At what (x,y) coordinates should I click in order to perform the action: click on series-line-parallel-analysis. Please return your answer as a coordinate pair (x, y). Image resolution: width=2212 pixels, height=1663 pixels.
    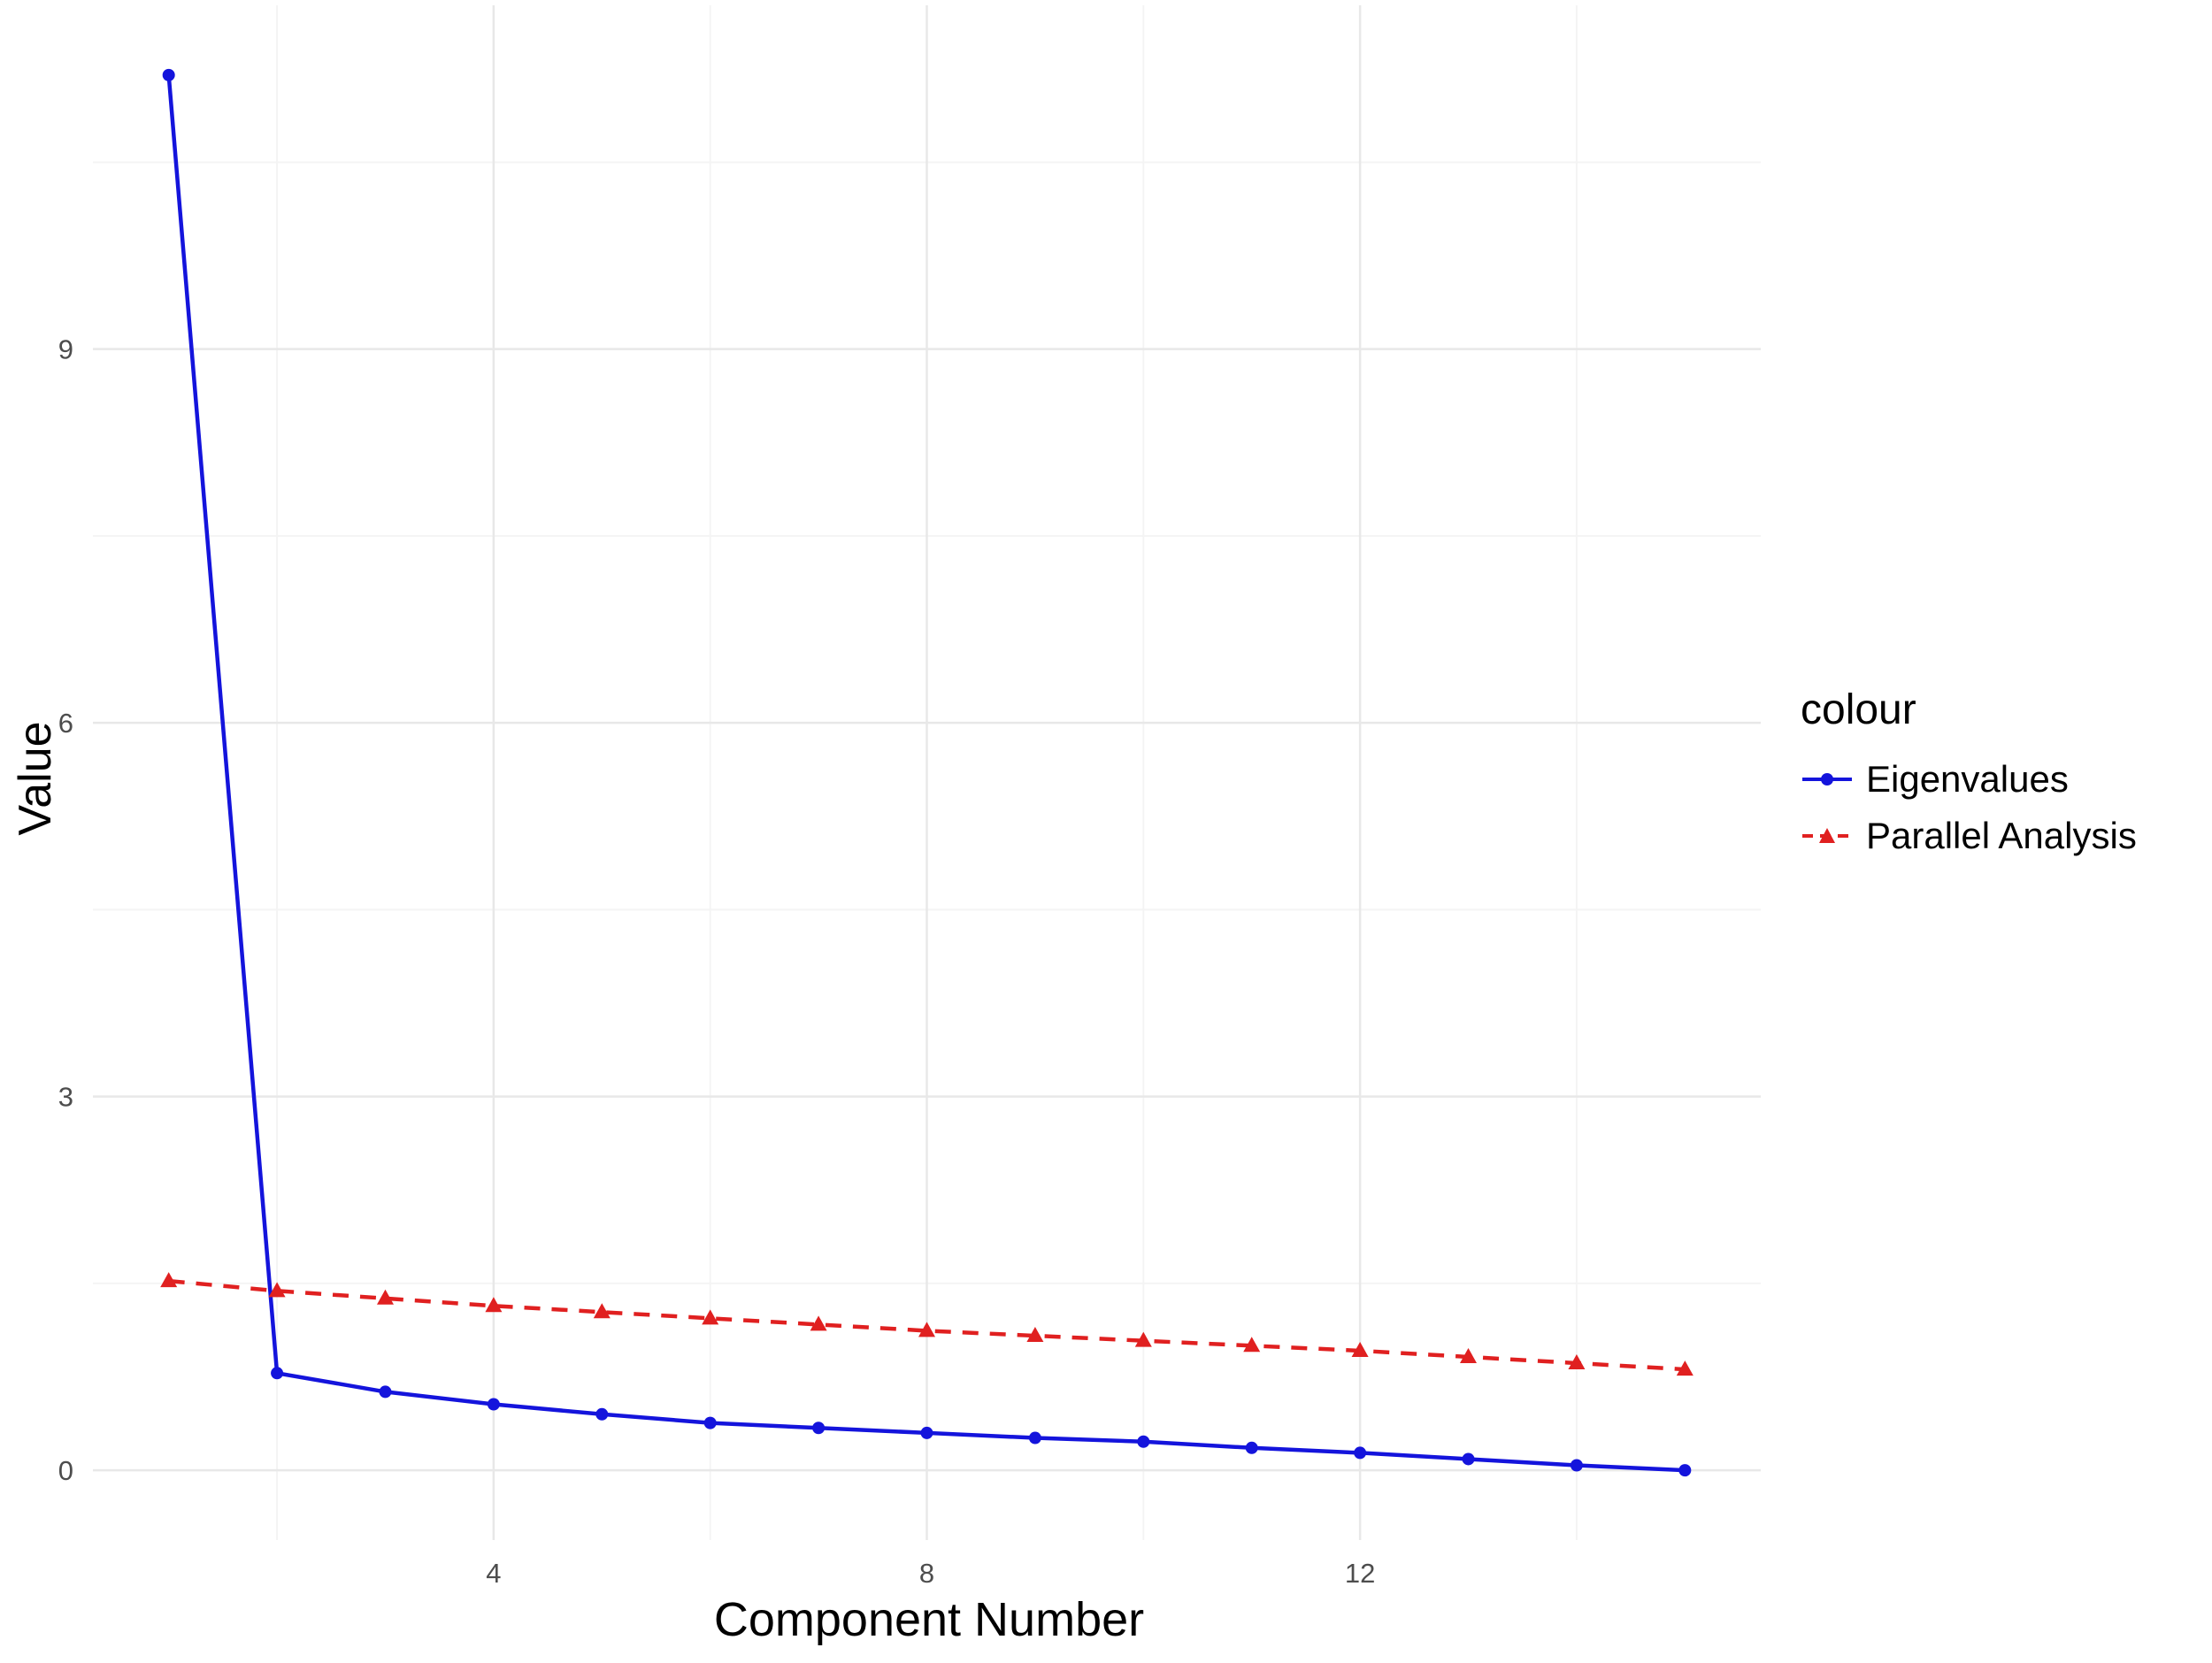
    Looking at the image, I should click on (927, 1325).